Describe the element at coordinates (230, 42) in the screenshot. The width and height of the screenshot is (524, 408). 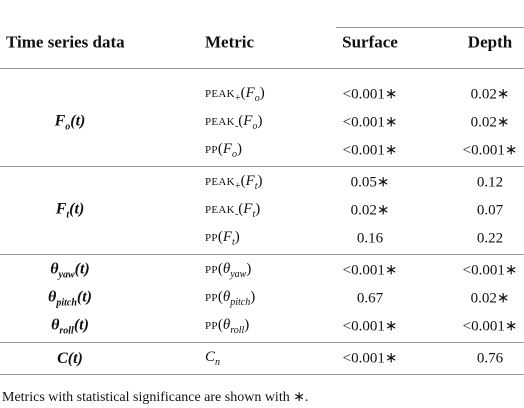
I see `column-header: Metric` at that location.